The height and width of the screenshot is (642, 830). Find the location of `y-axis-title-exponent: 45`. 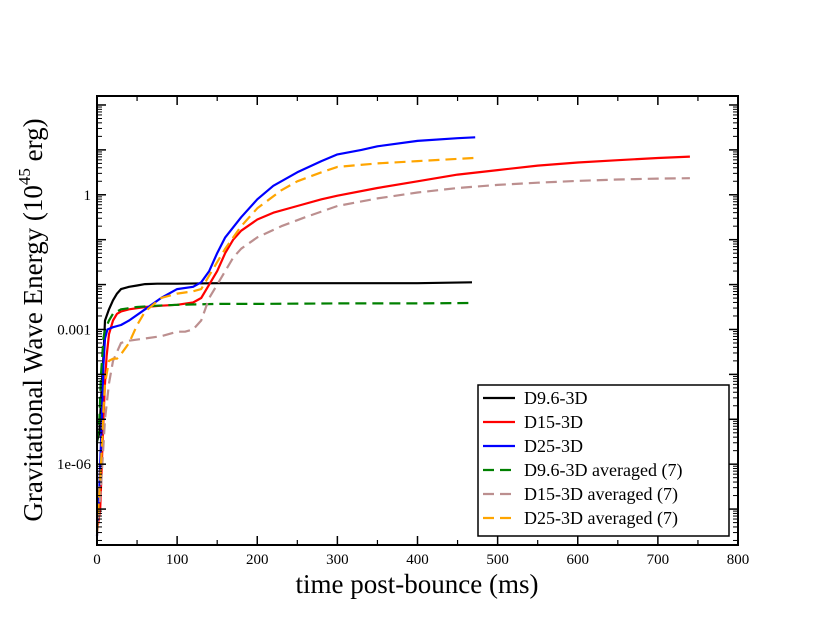

y-axis-title-exponent: 45 is located at coordinates (24, 176).